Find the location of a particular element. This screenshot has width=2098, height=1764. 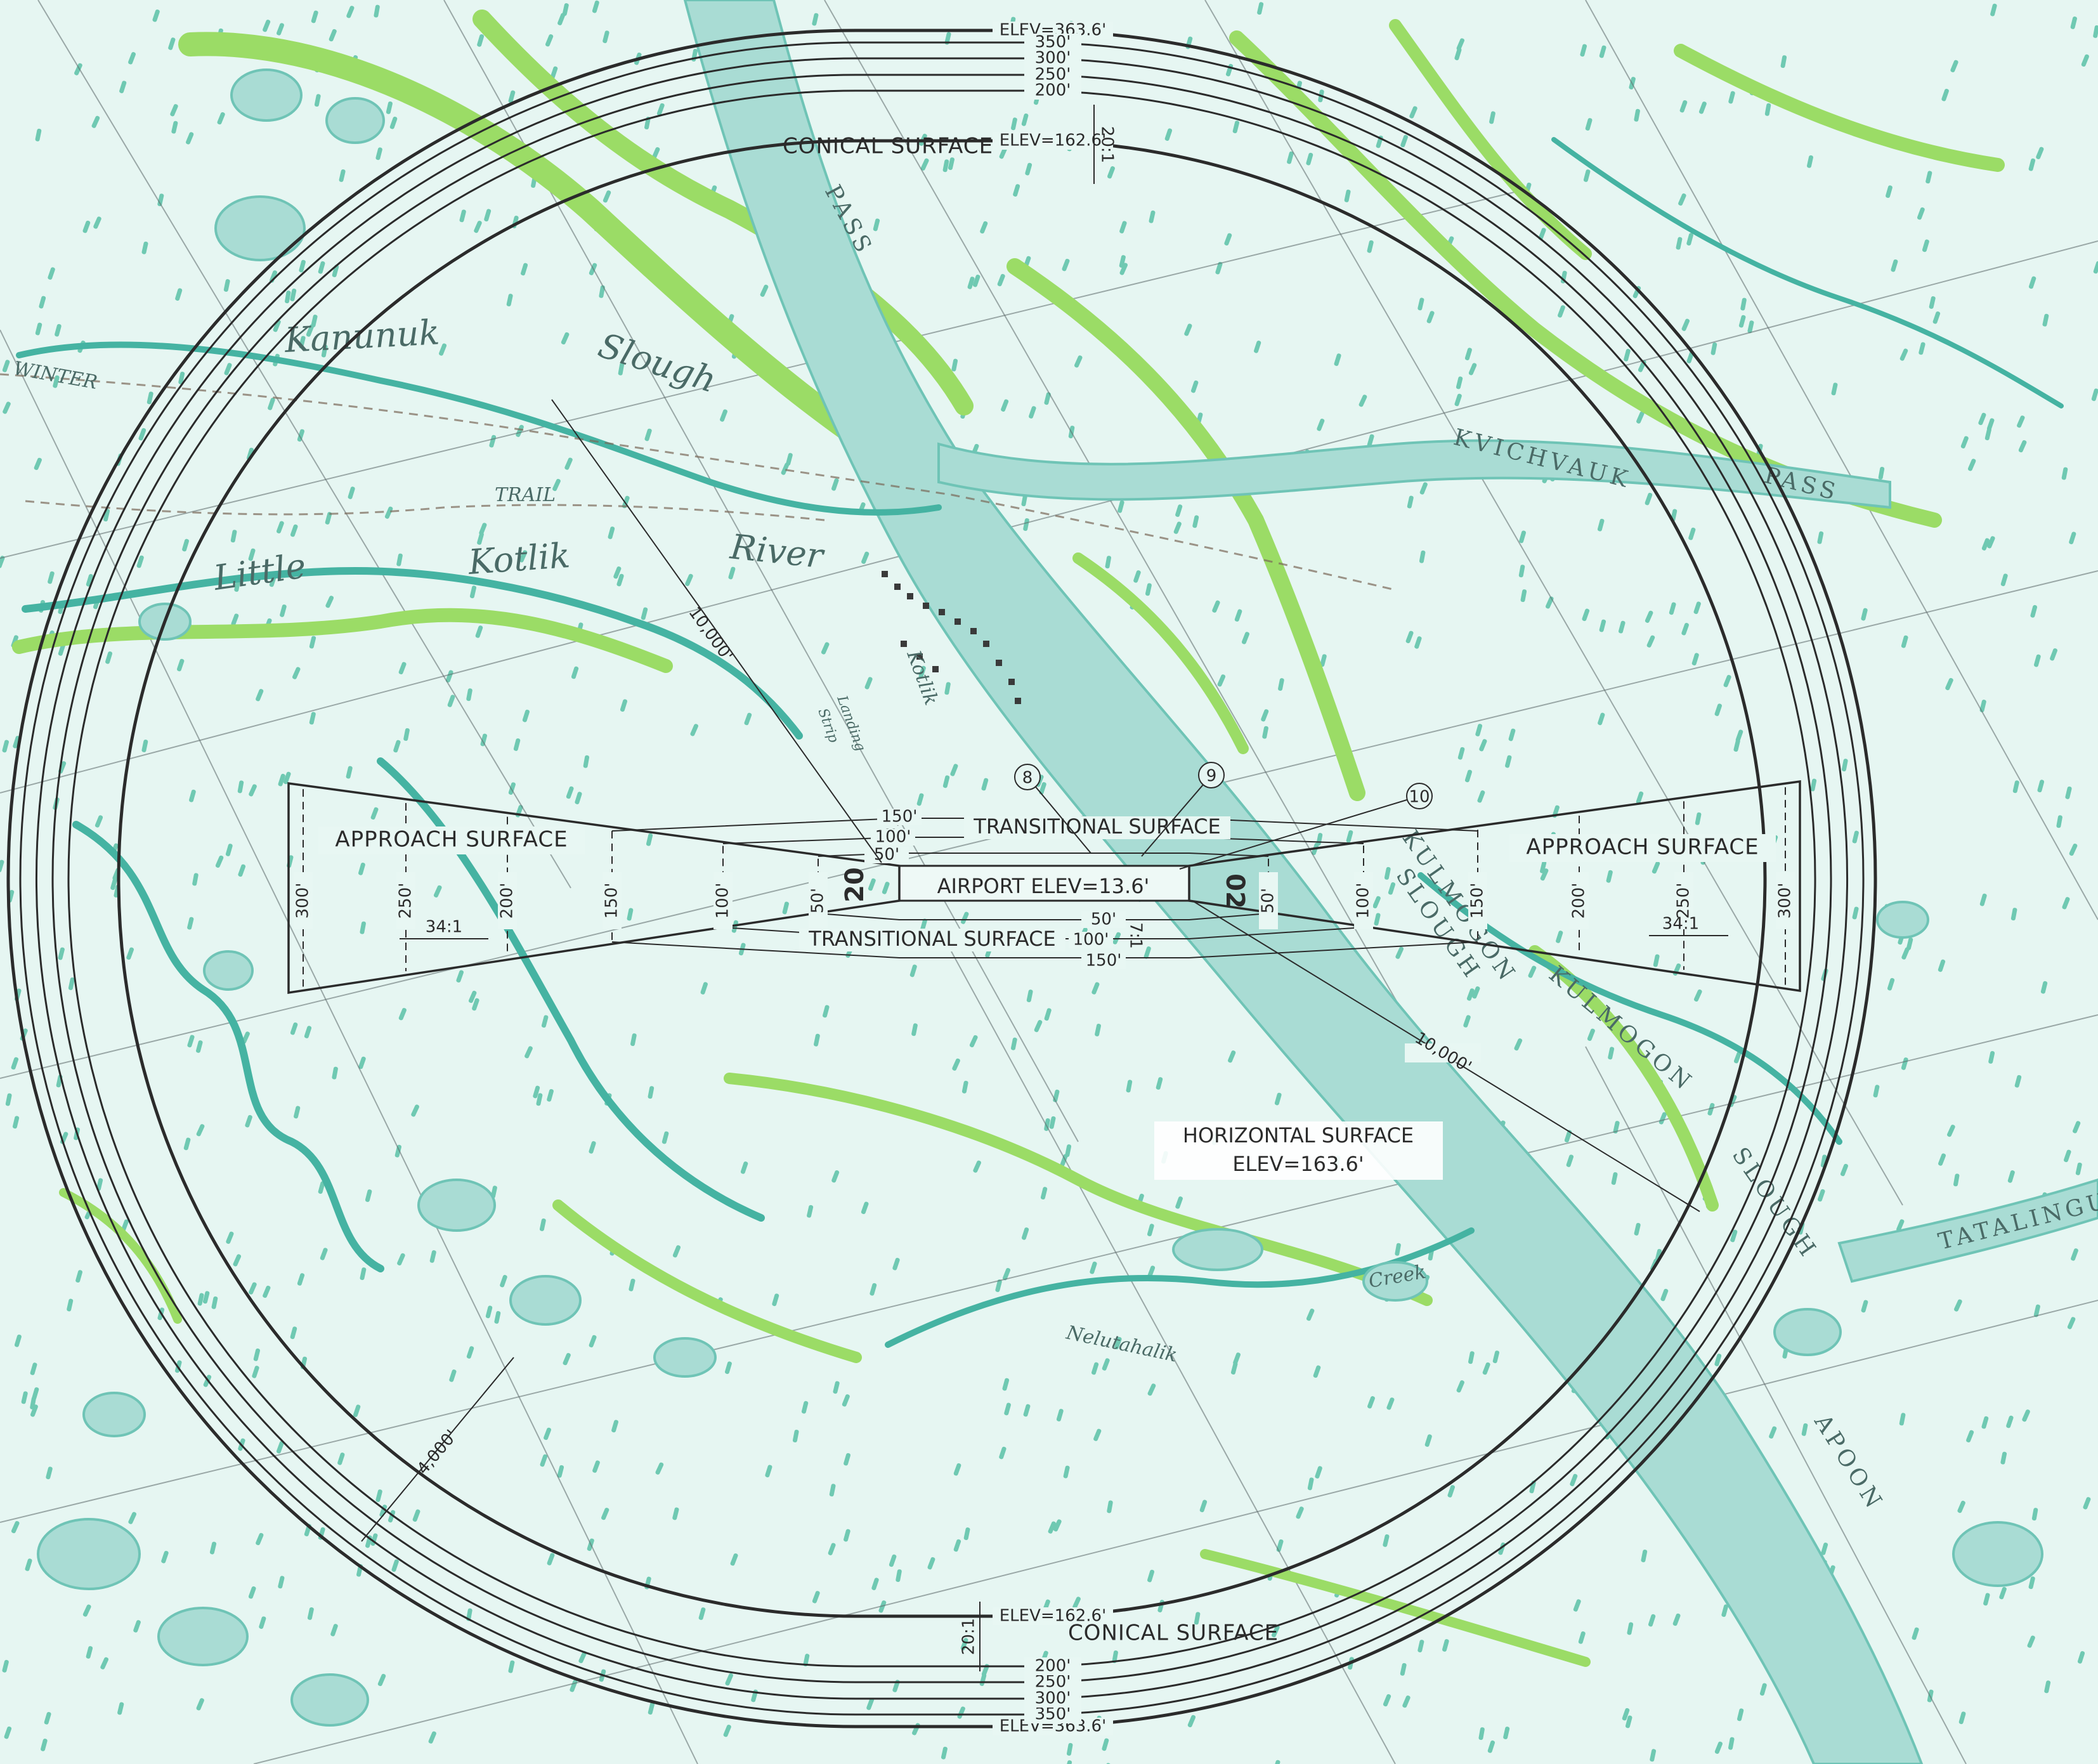

transitional-surface-label-south: TRANSITIONAL SURFACE is located at coordinates (931, 939).